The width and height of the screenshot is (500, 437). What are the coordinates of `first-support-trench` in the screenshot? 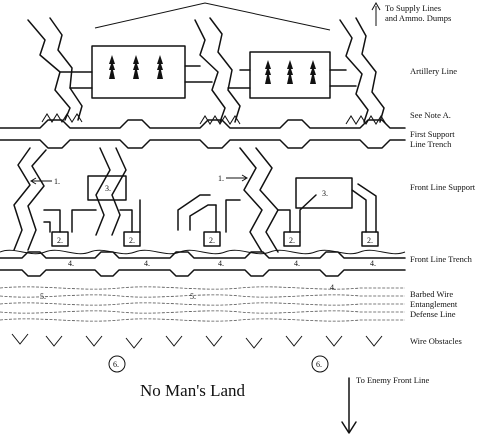 It's located at (203, 134).